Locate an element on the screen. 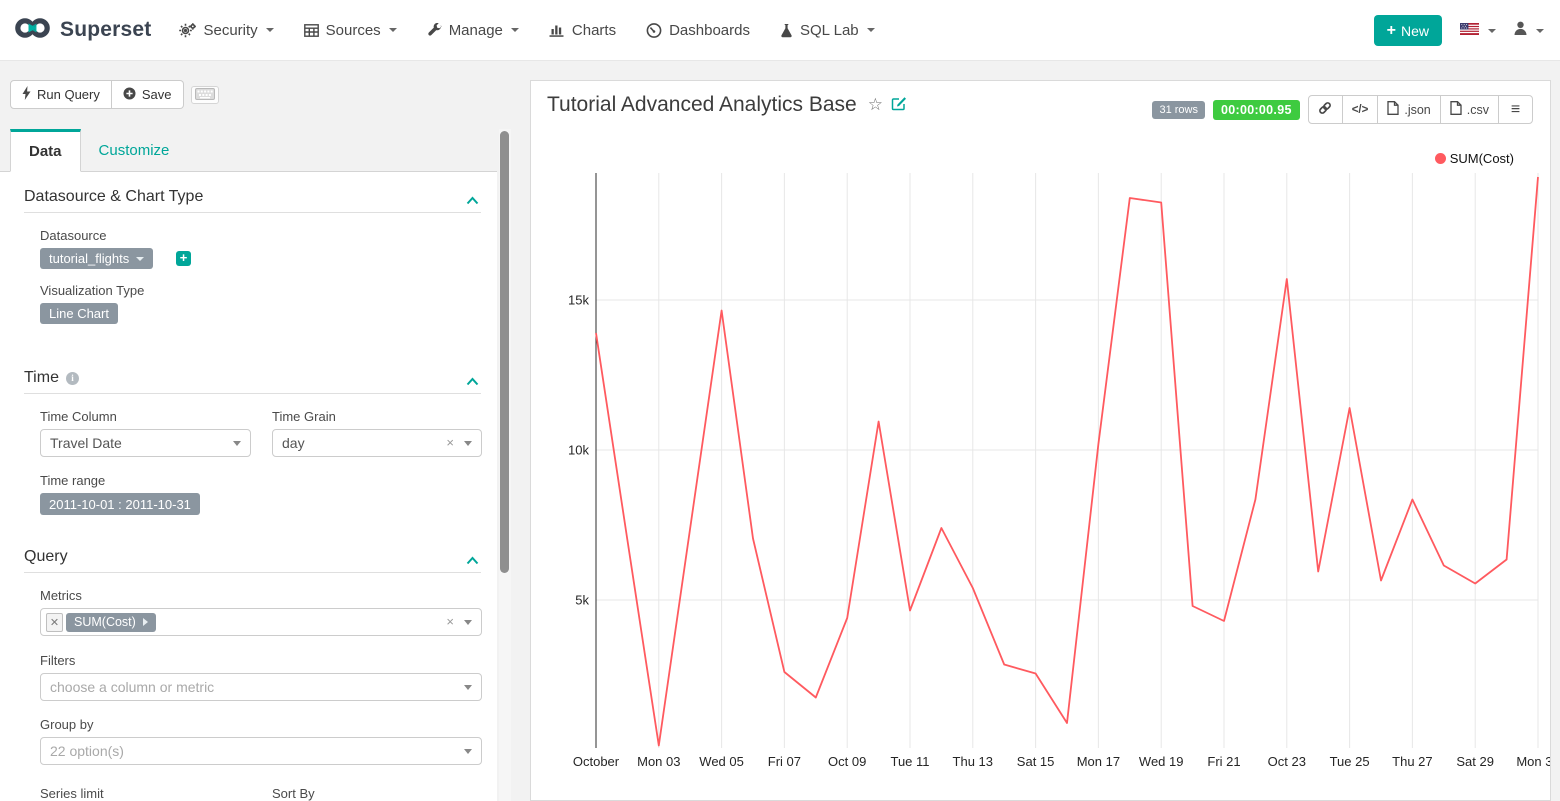  metrics-select: ✕ SUM(Cost) × is located at coordinates (261, 622).